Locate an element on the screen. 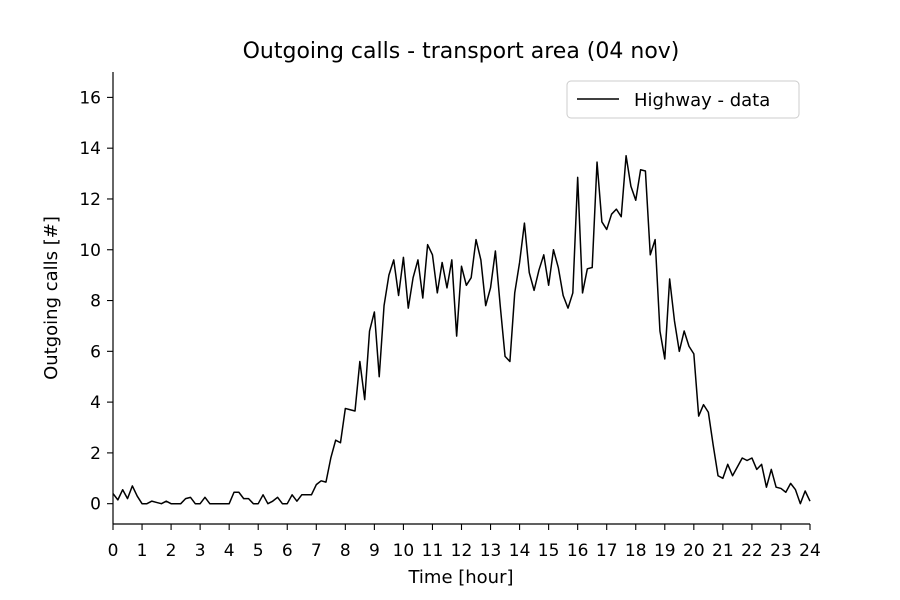 The height and width of the screenshot is (600, 900). y-tick-label: 10 is located at coordinates (90, 251).